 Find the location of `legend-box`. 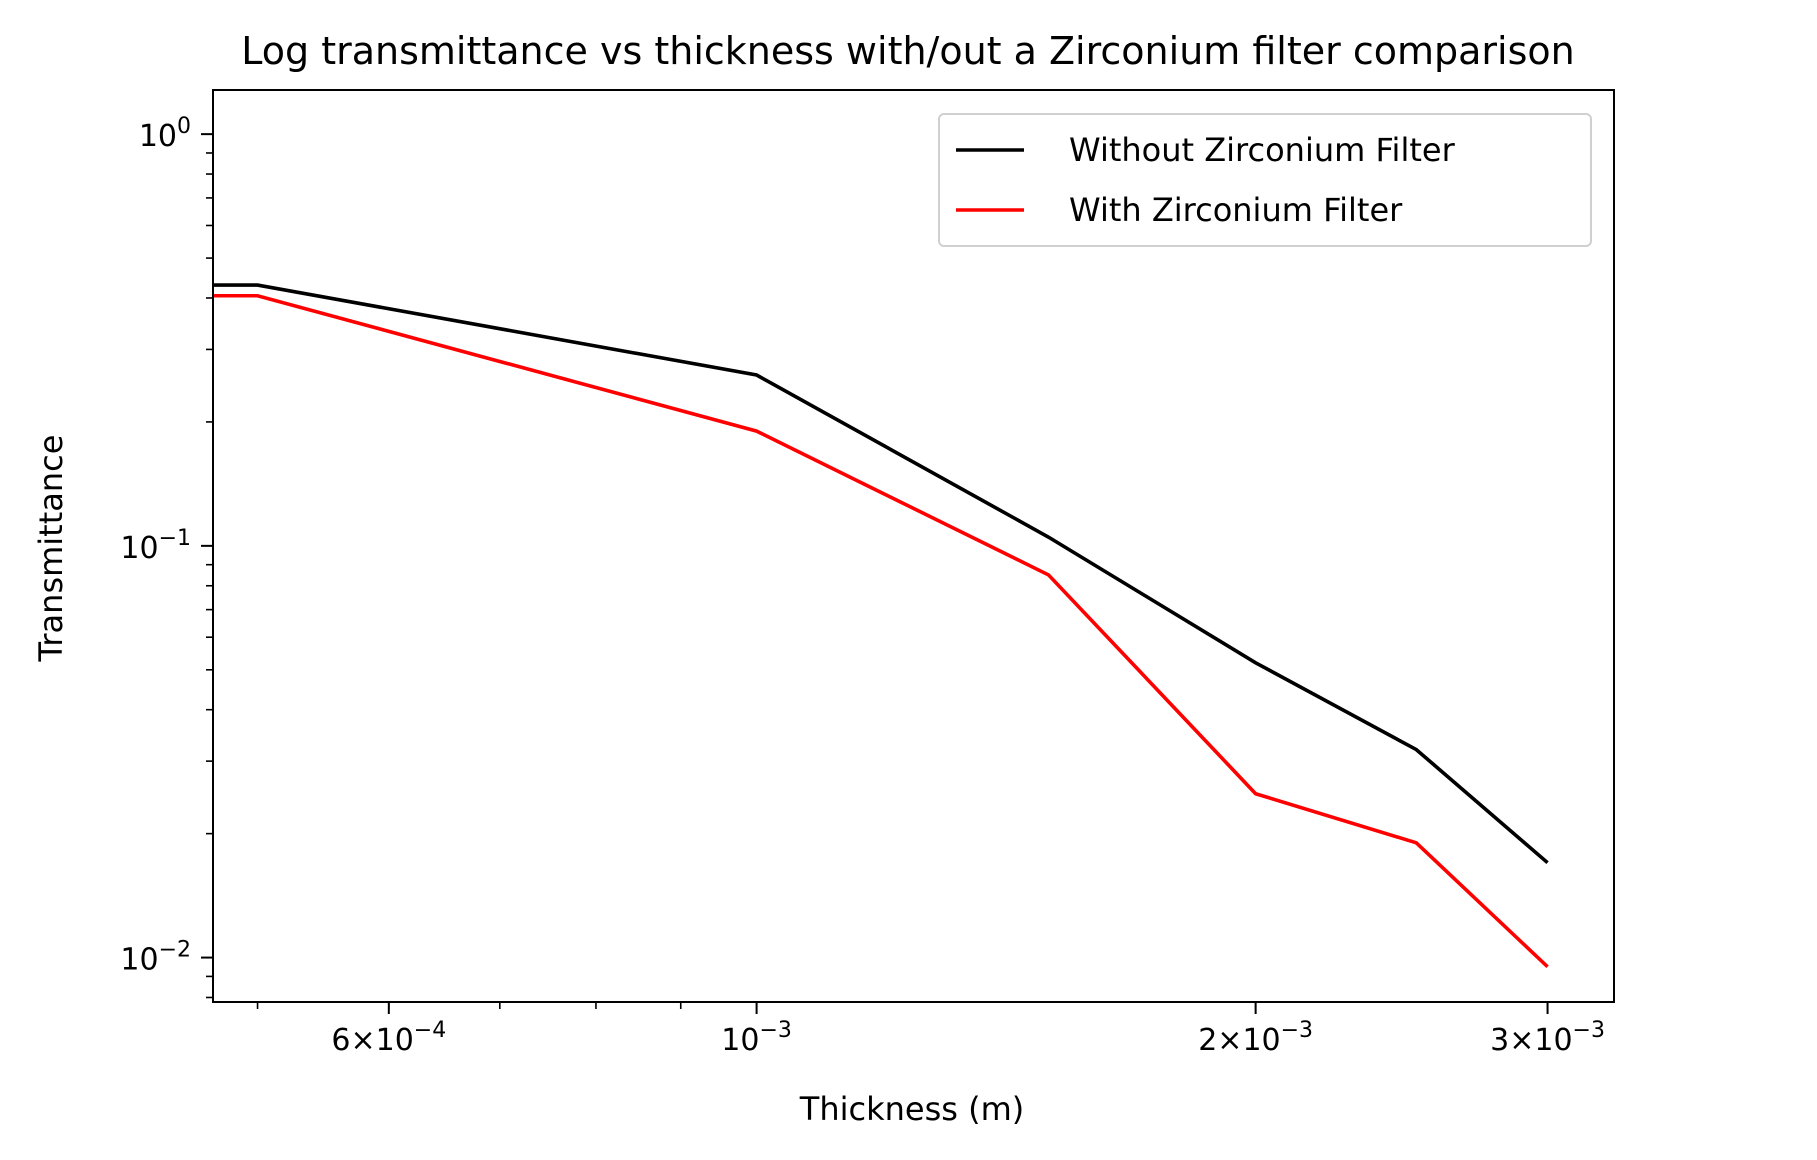

legend-box is located at coordinates (1265, 180).